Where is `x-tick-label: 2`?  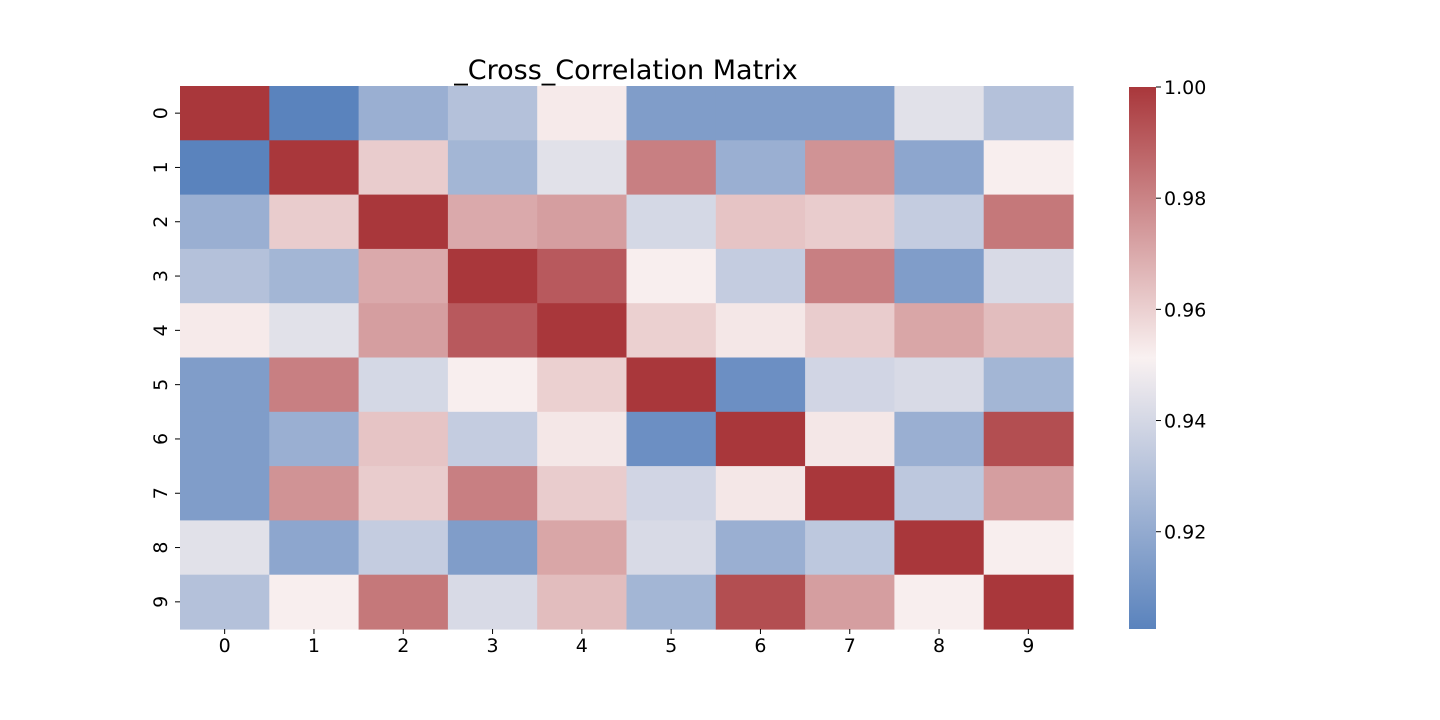 x-tick-label: 2 is located at coordinates (403, 646).